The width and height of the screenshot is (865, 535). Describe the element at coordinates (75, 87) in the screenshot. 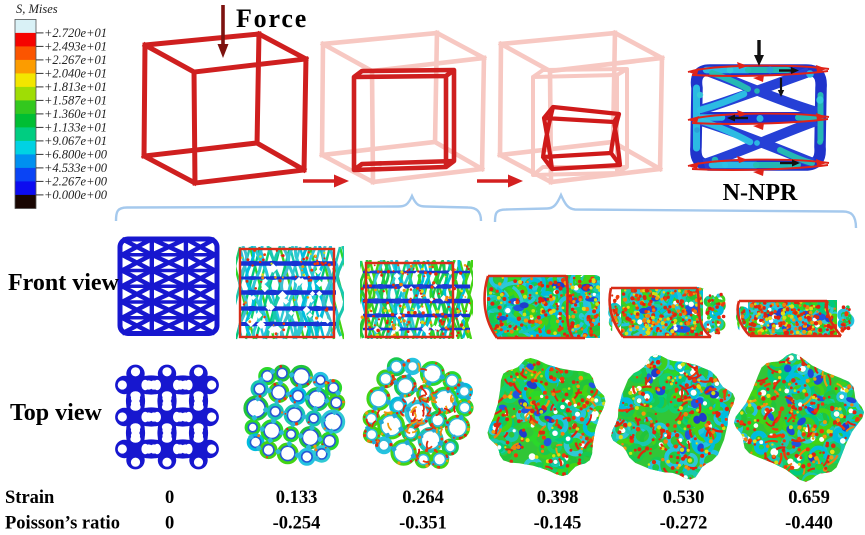

I see `svg-text: +1.813e+01` at that location.